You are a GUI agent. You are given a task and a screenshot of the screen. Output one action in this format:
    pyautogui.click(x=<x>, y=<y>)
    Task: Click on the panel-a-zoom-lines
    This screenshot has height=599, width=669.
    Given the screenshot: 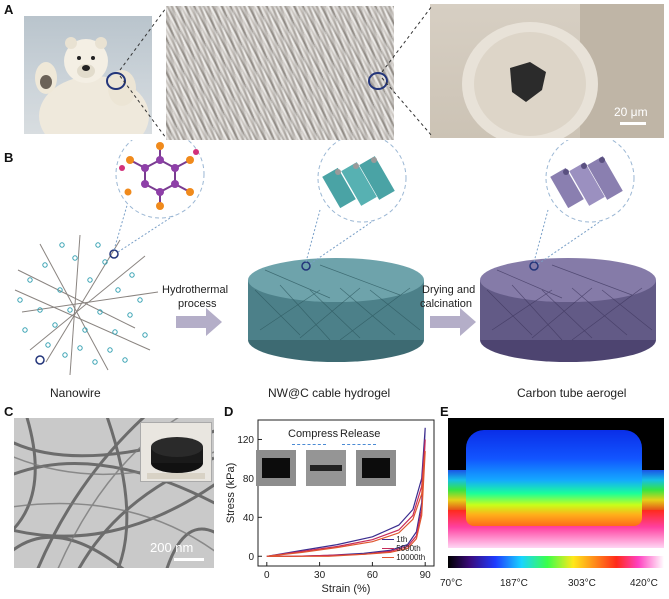 What is the action you would take?
    pyautogui.click(x=276, y=72)
    